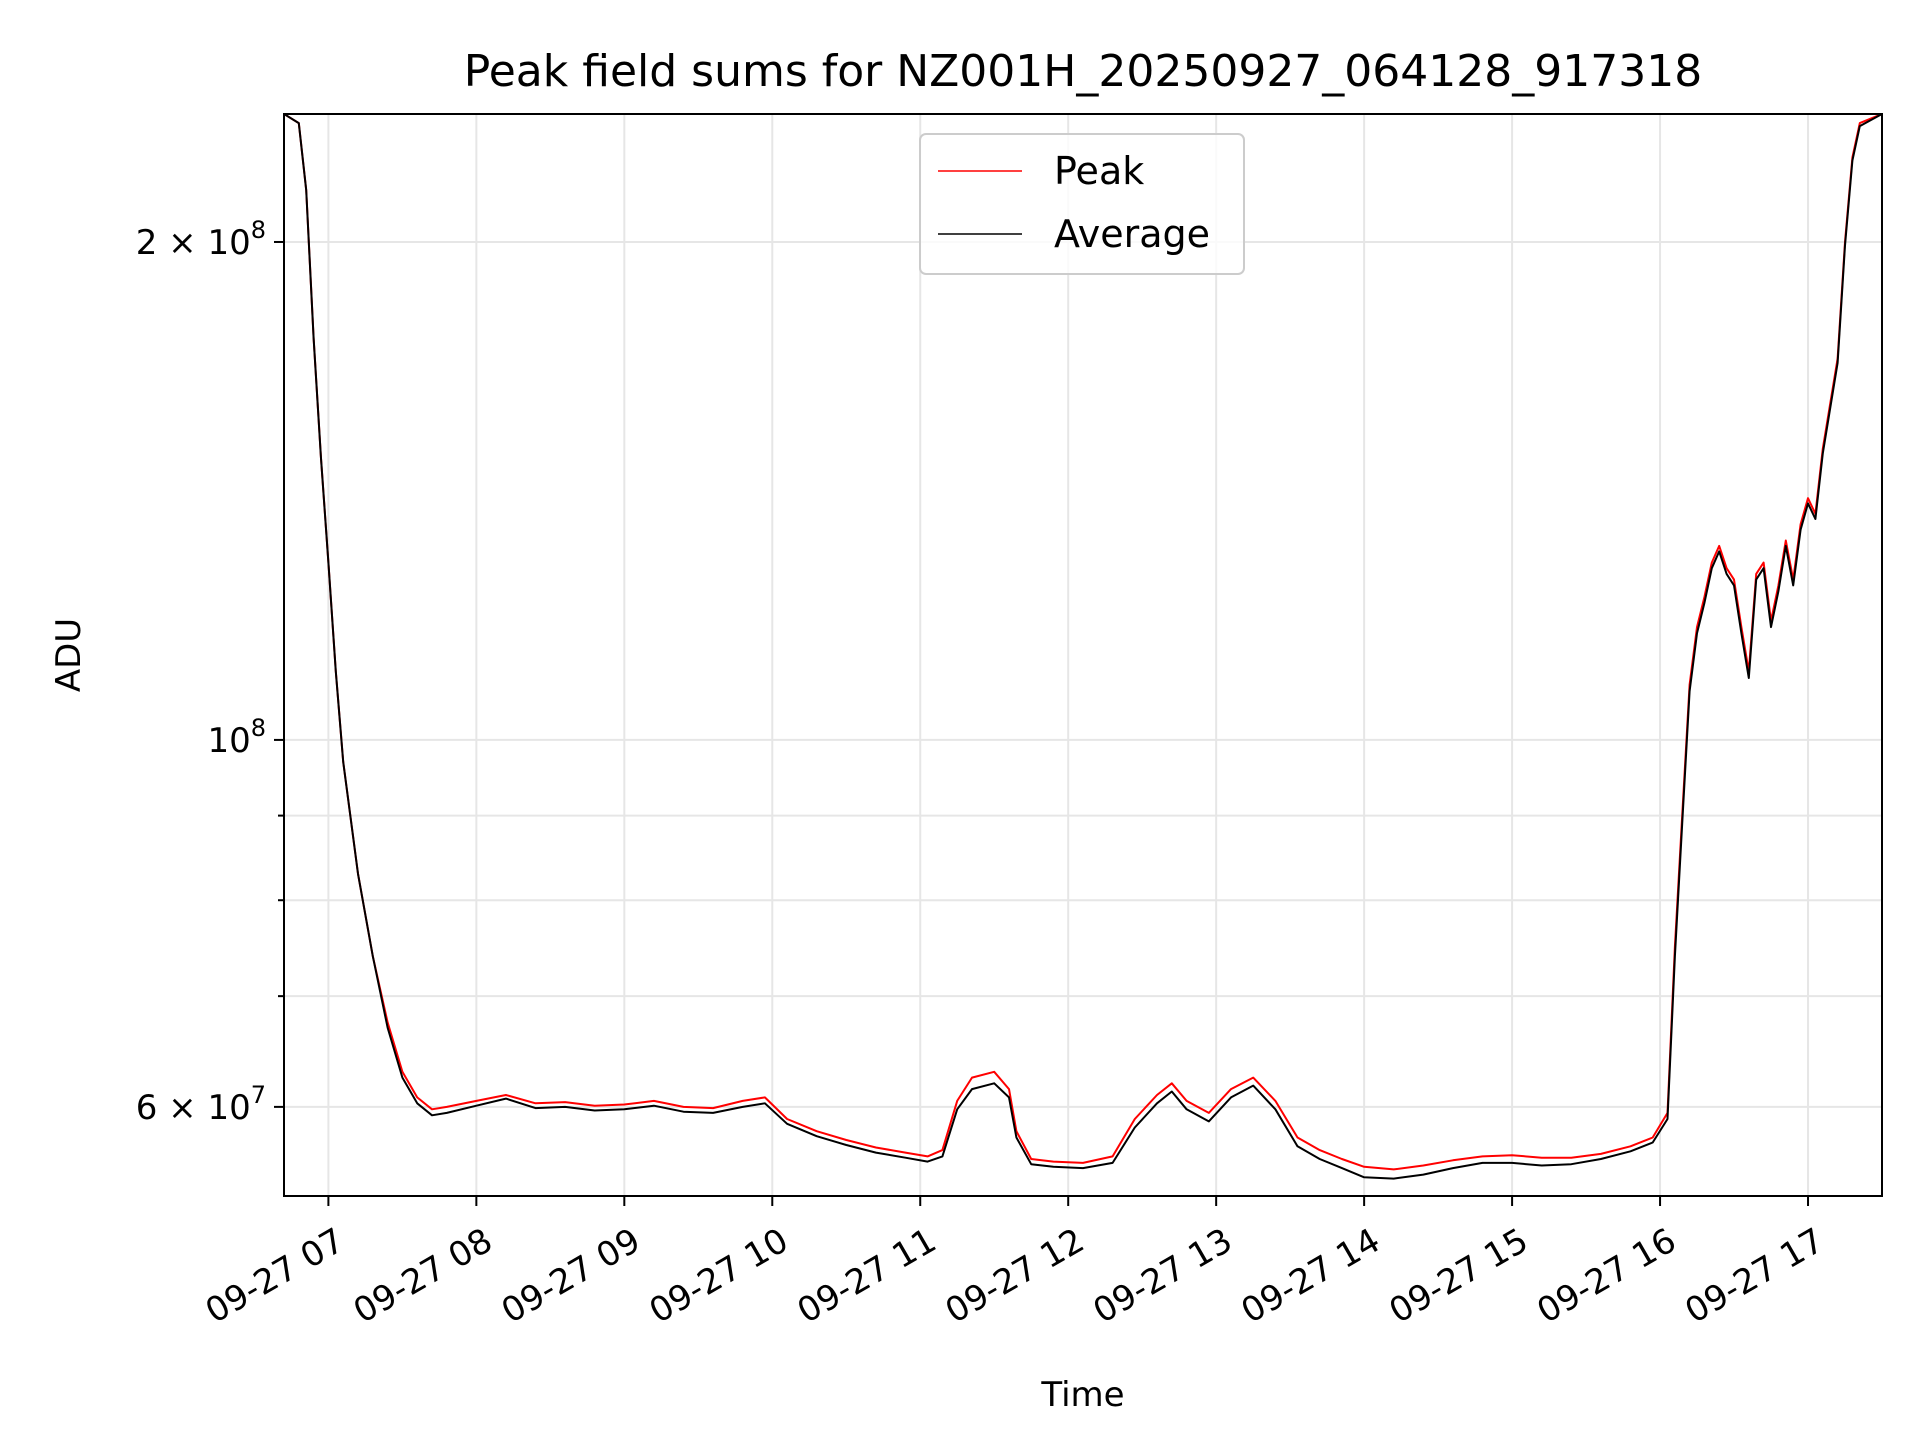  Describe the element at coordinates (258, 1095) in the screenshot. I see `y-tick-exponent: 7` at that location.